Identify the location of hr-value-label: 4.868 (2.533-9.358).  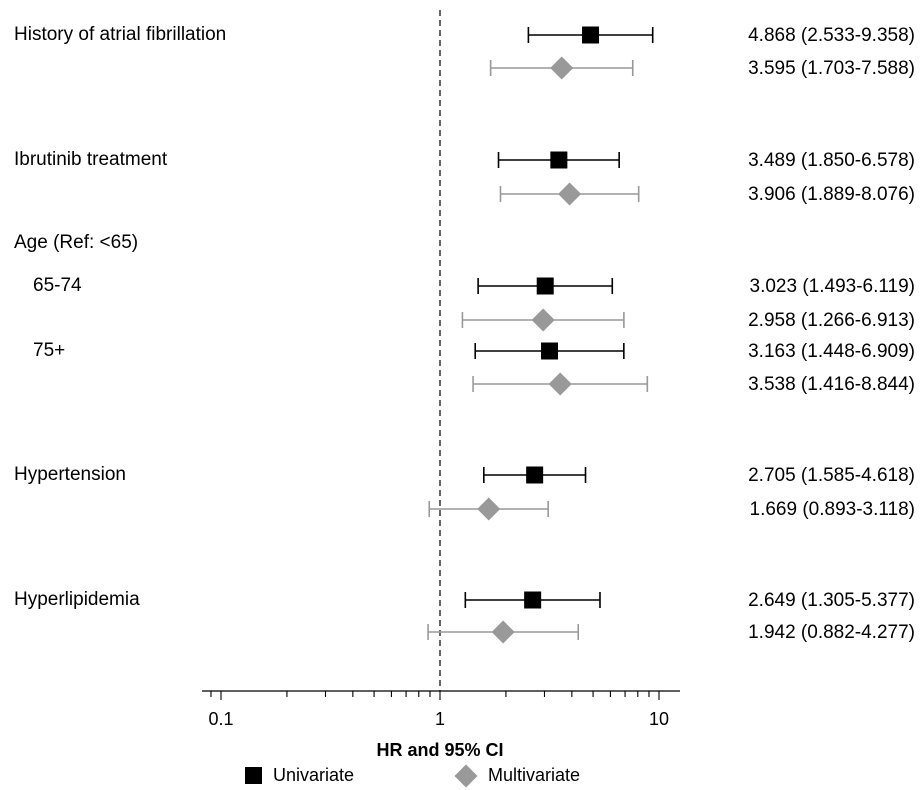
(831, 35).